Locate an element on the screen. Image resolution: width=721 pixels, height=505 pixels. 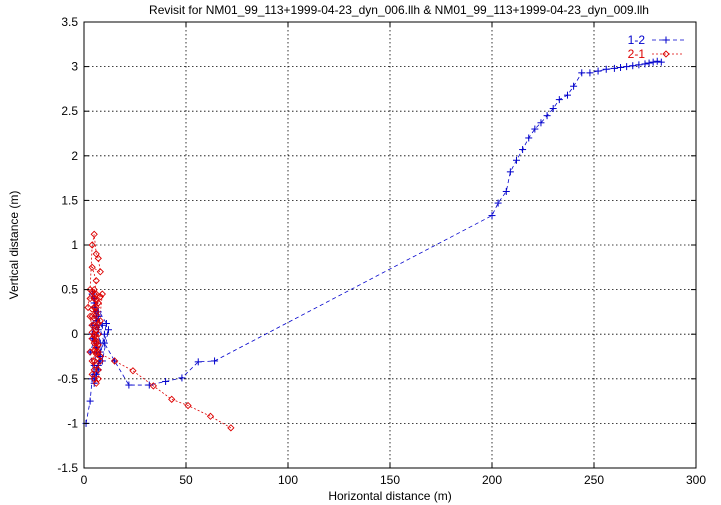
x-tick-label: 150 is located at coordinates (390, 480).